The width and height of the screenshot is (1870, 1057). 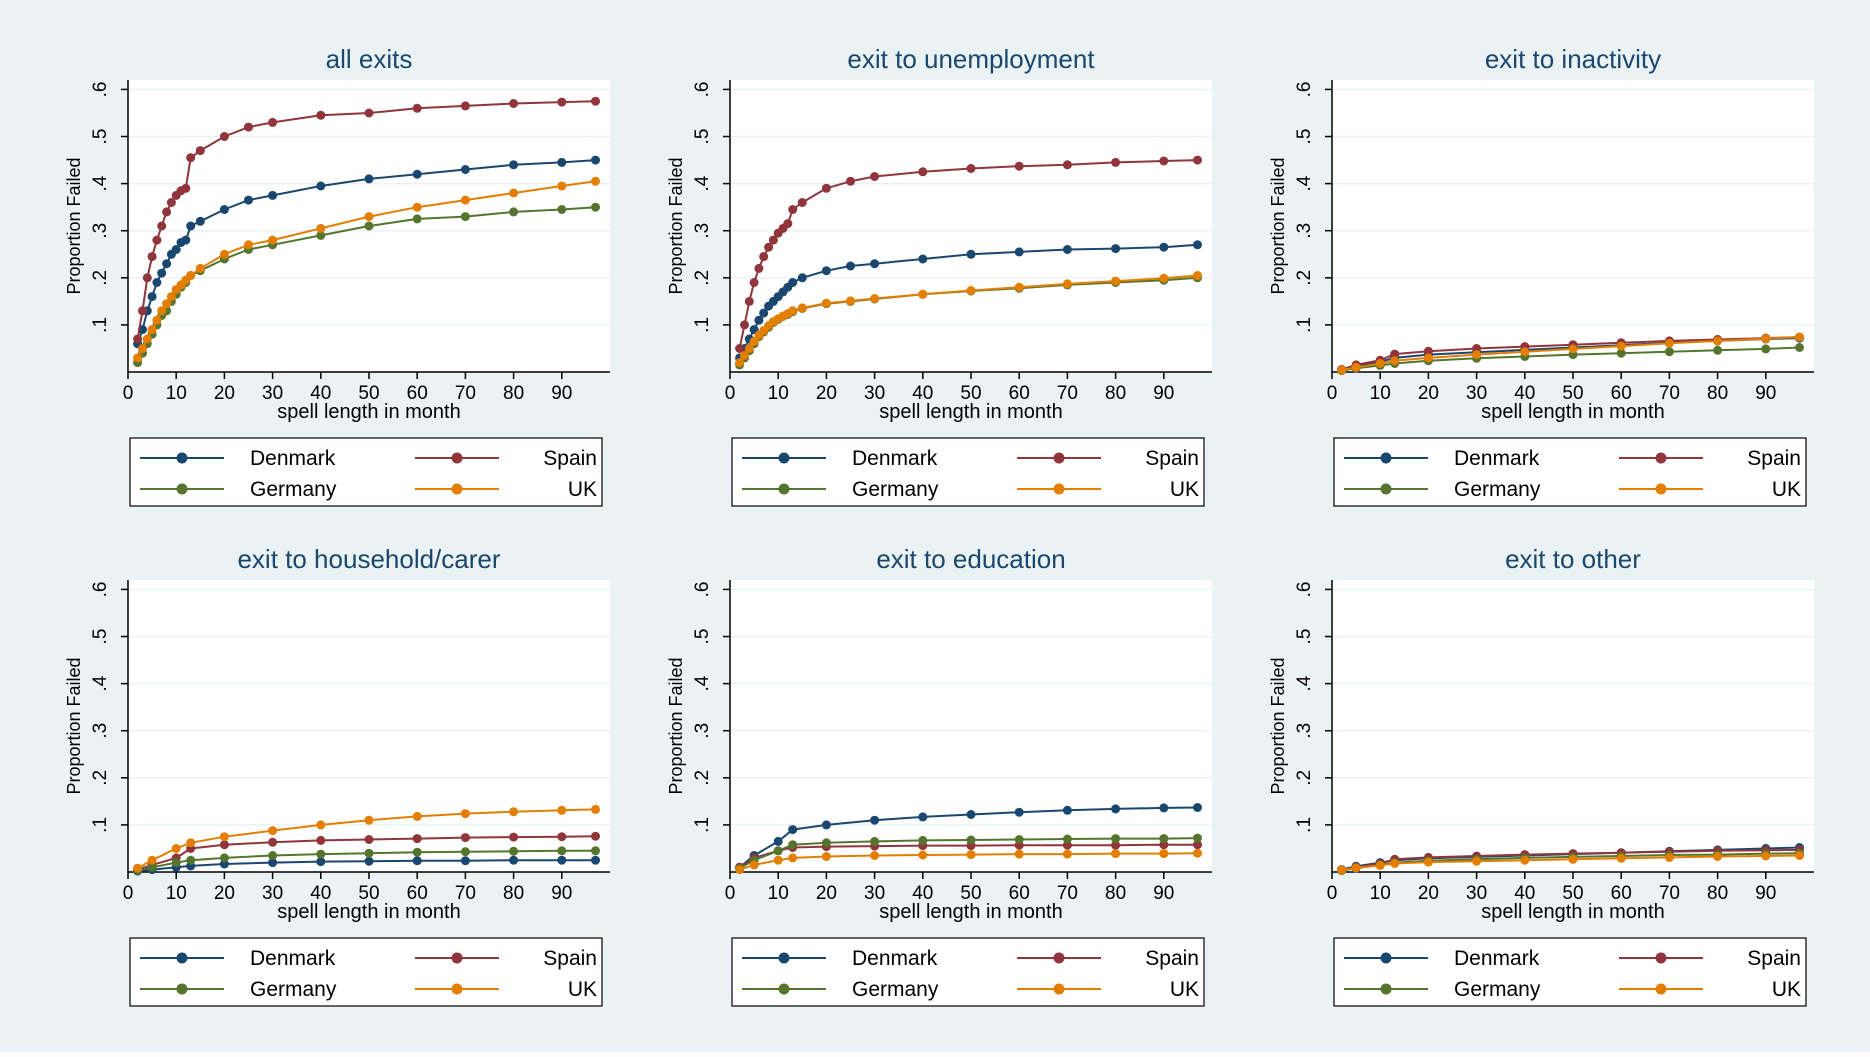 What do you see at coordinates (1573, 59) in the screenshot?
I see `chart-title: exit to inactivity` at bounding box center [1573, 59].